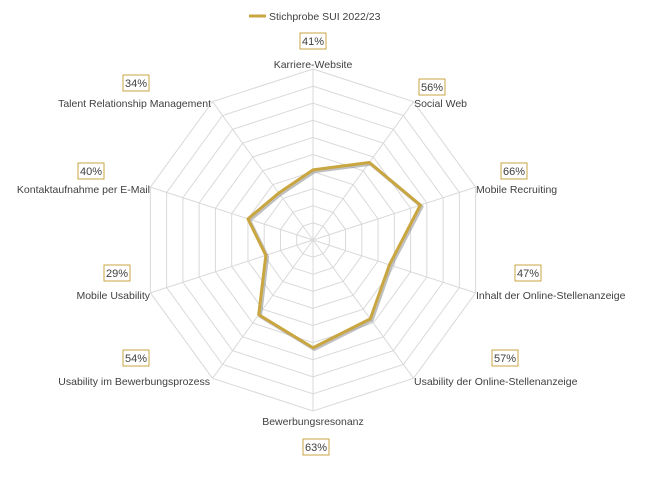 Image resolution: width=651 pixels, height=479 pixels. What do you see at coordinates (134, 382) in the screenshot?
I see `axis-label: Usability im Bewerbungsprozess` at bounding box center [134, 382].